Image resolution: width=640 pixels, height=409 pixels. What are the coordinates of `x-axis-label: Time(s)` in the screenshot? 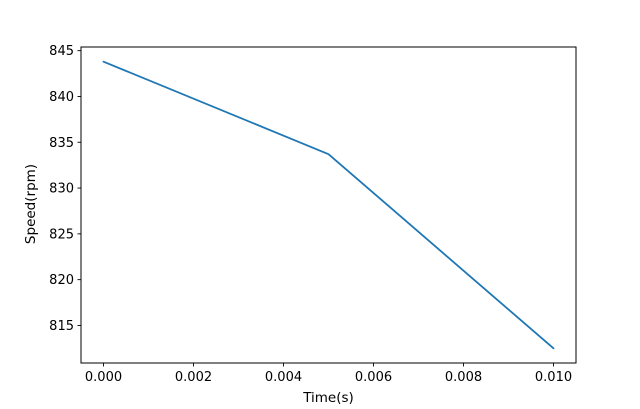 It's located at (328, 398).